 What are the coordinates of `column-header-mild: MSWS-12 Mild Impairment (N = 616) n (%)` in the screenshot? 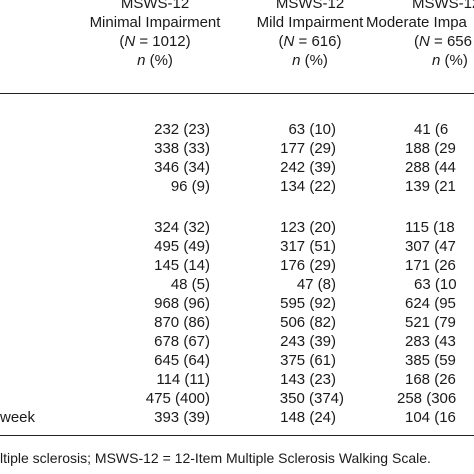 It's located at (310, 35).